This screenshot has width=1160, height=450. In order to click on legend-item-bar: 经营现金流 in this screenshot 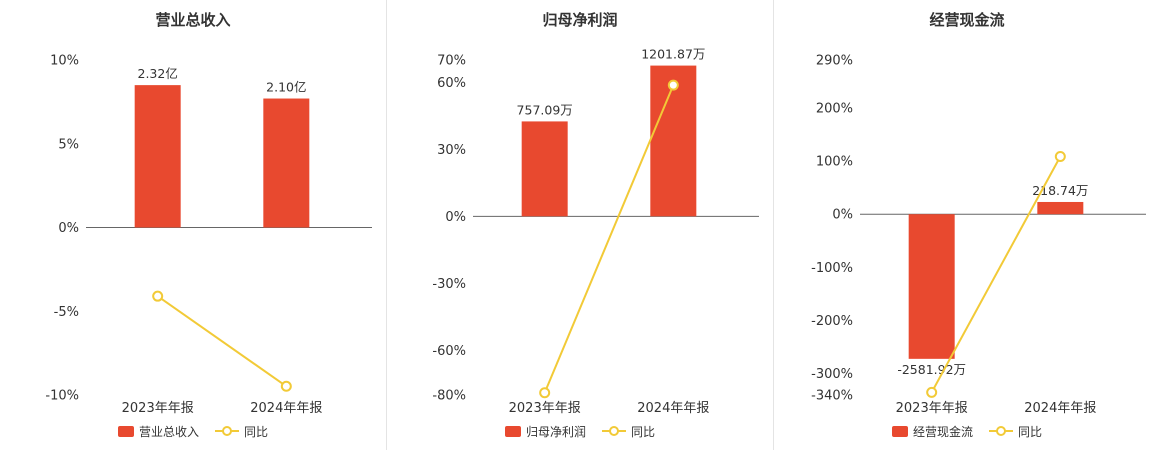, I will do `click(932, 431)`.